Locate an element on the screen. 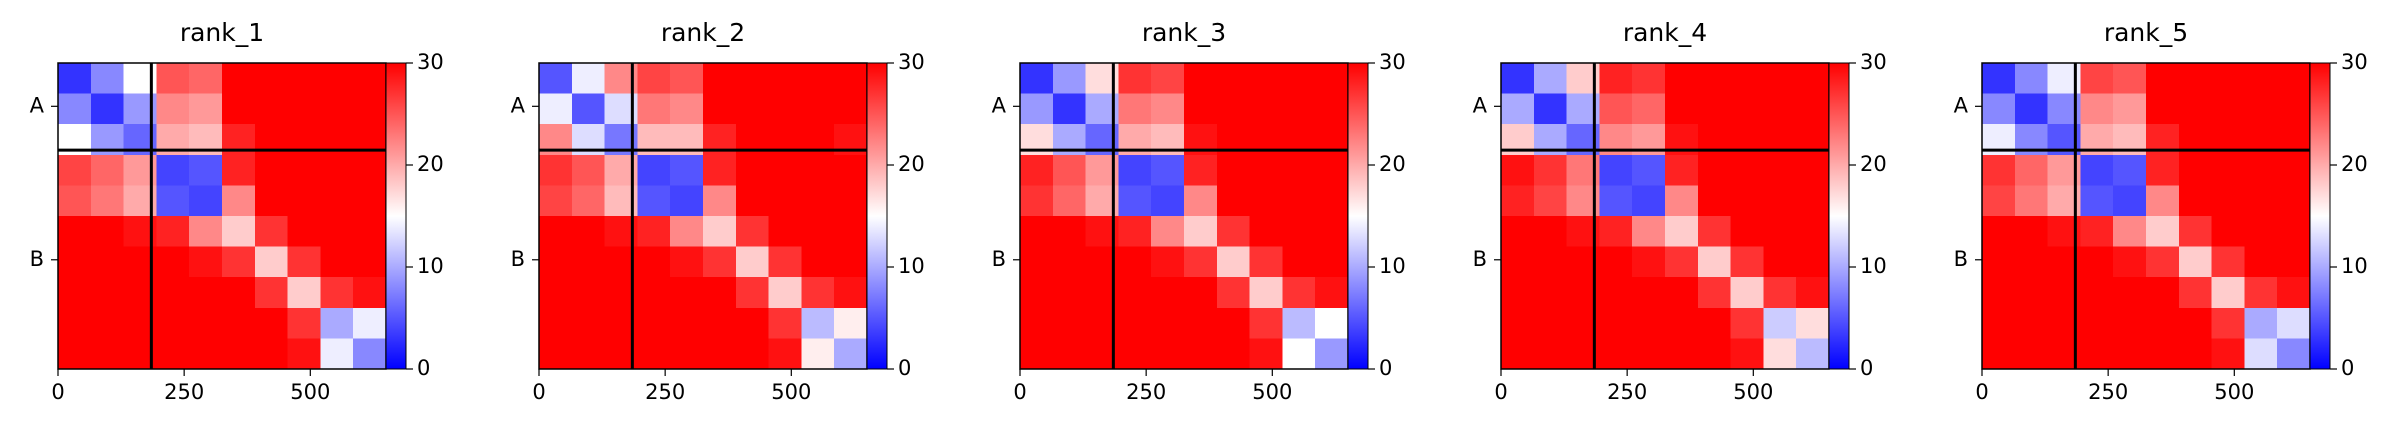  colorbar-tick-label: 0 is located at coordinates (2347, 368).